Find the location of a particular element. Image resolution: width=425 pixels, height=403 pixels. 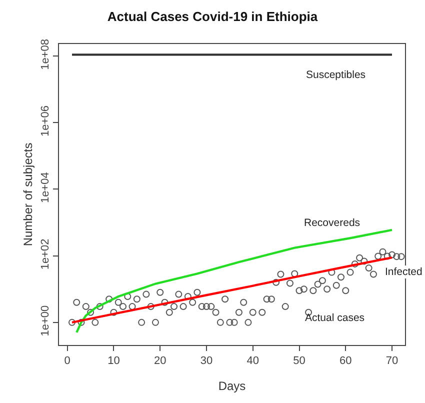

x-axis-title: Days is located at coordinates (232, 386).